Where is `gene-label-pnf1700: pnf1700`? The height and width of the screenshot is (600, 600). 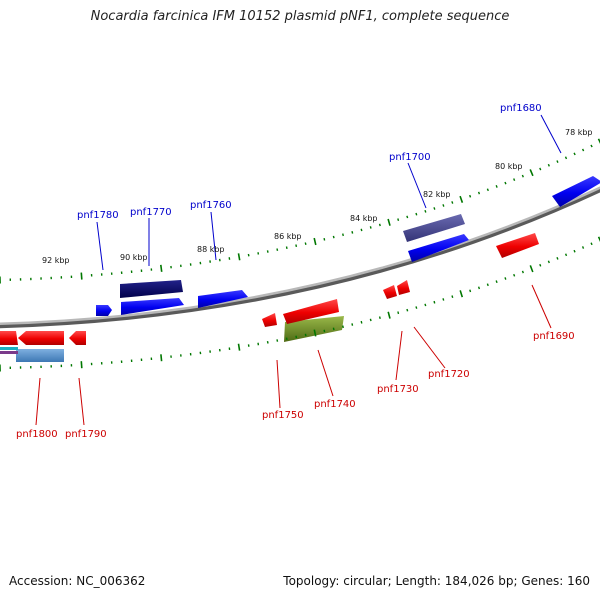
gene-label-pnf1700: pnf1700 is located at coordinates (410, 157).